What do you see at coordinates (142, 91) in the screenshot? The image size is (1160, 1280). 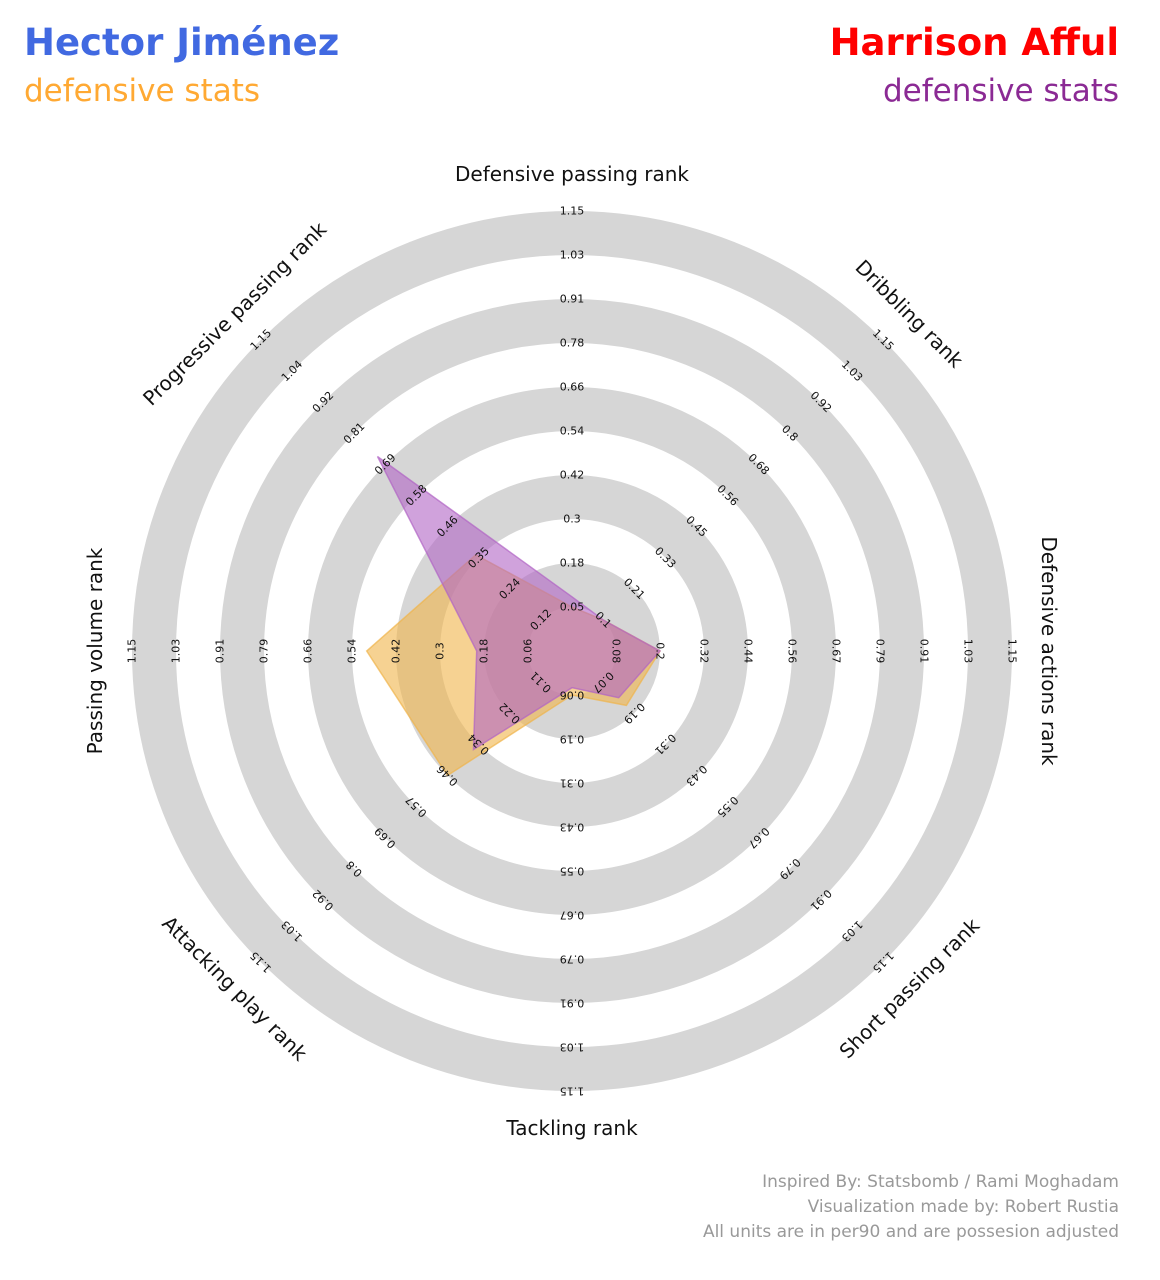 I see `player1-subtitle: defensive stats` at bounding box center [142, 91].